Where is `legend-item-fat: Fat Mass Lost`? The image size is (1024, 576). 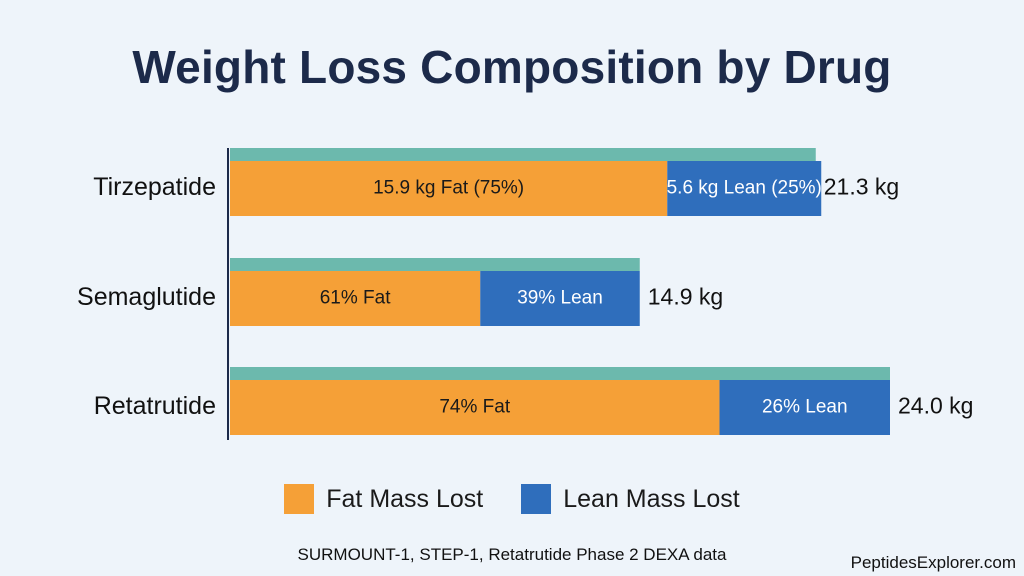 legend-item-fat: Fat Mass Lost is located at coordinates (383, 499).